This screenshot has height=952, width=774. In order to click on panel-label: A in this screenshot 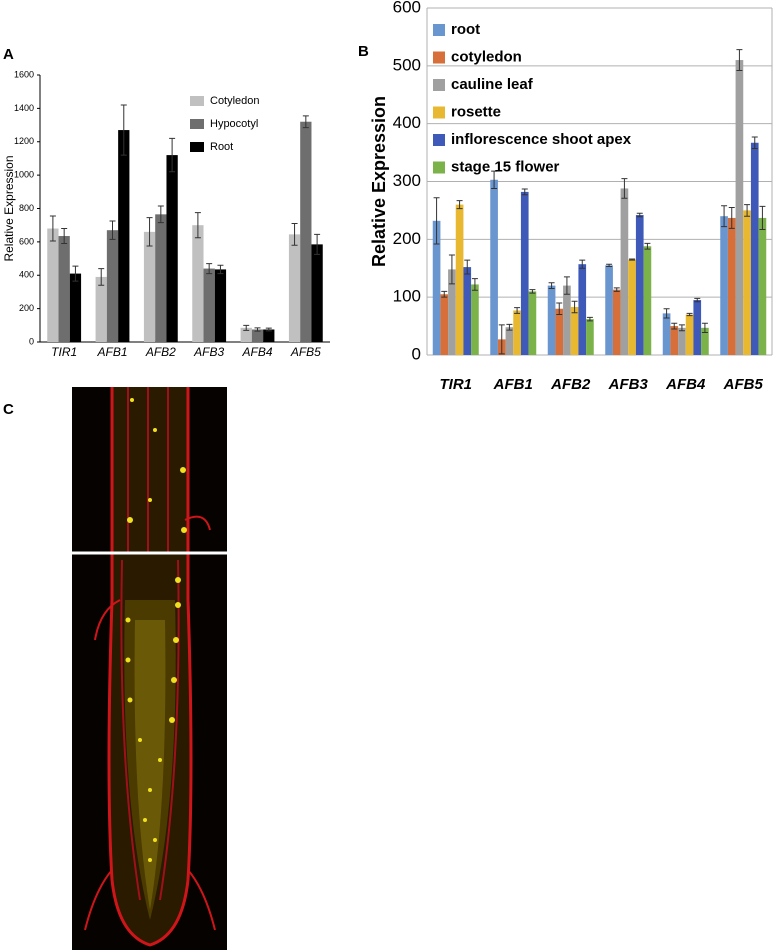, I will do `click(8, 54)`.